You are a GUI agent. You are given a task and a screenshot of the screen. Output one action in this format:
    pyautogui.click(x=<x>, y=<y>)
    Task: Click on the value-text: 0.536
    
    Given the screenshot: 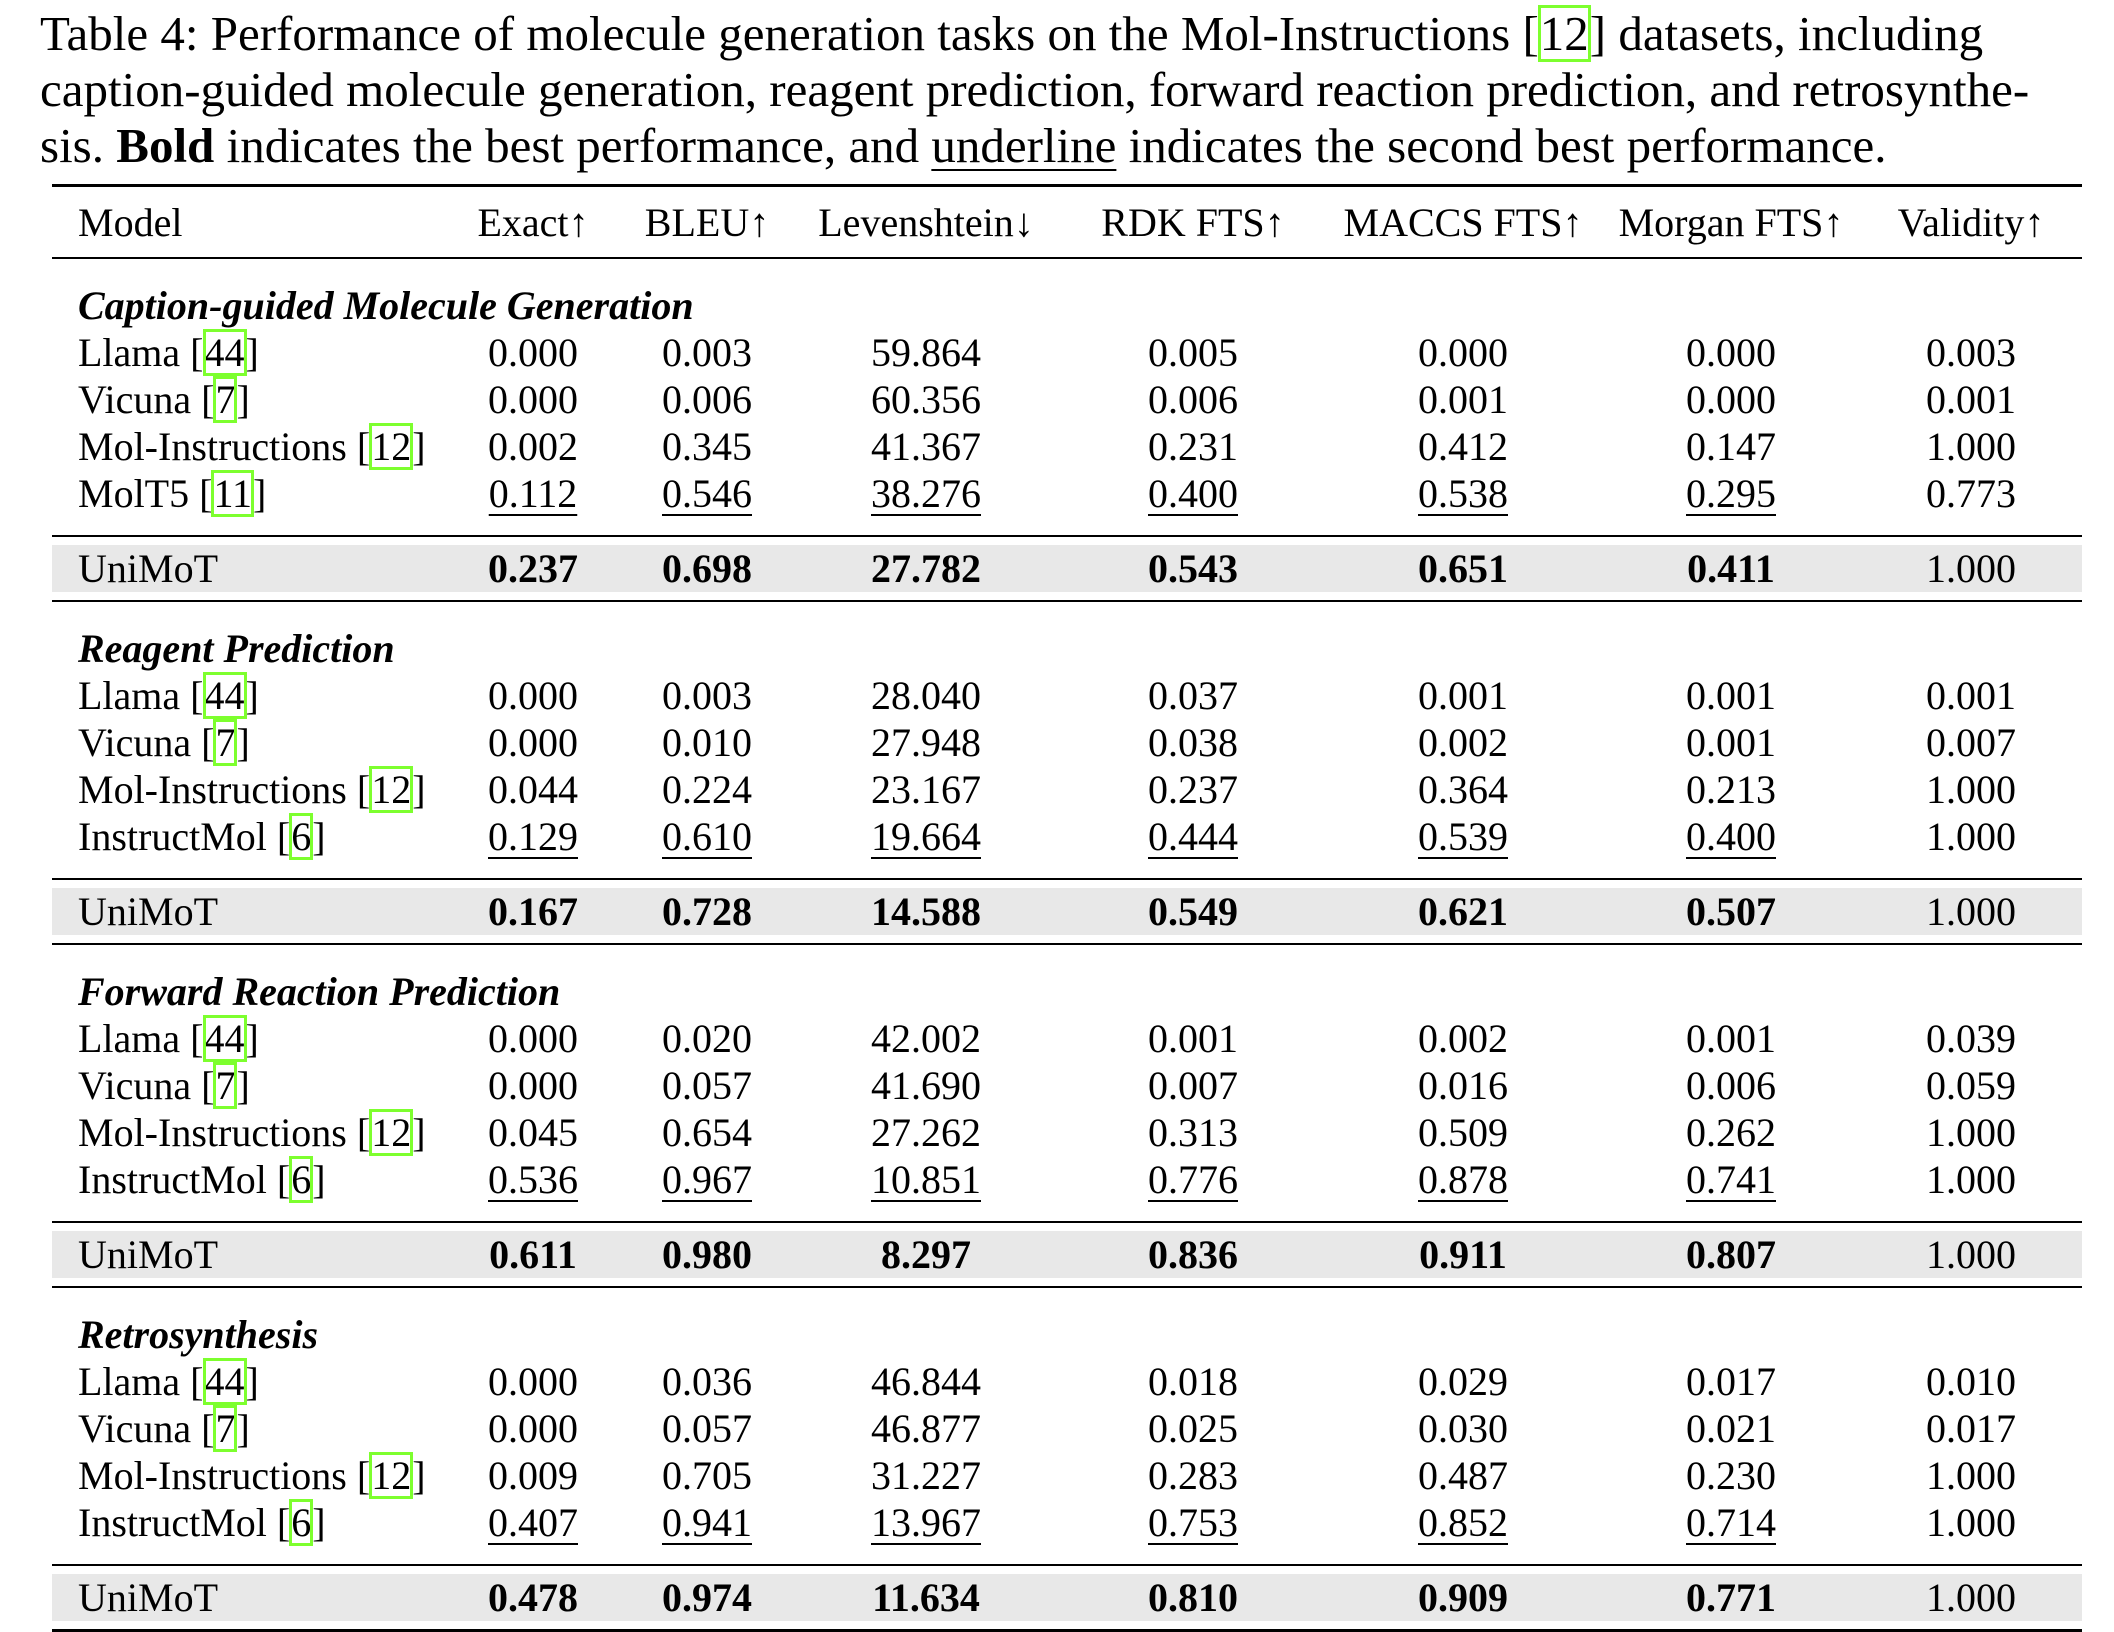 What is the action you would take?
    pyautogui.click(x=533, y=1179)
    